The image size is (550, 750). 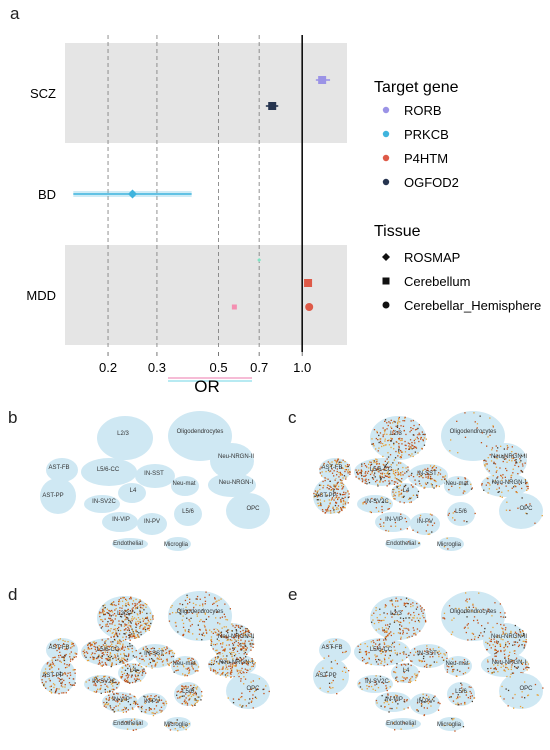 I want to click on band-scz, so click(x=206, y=93).